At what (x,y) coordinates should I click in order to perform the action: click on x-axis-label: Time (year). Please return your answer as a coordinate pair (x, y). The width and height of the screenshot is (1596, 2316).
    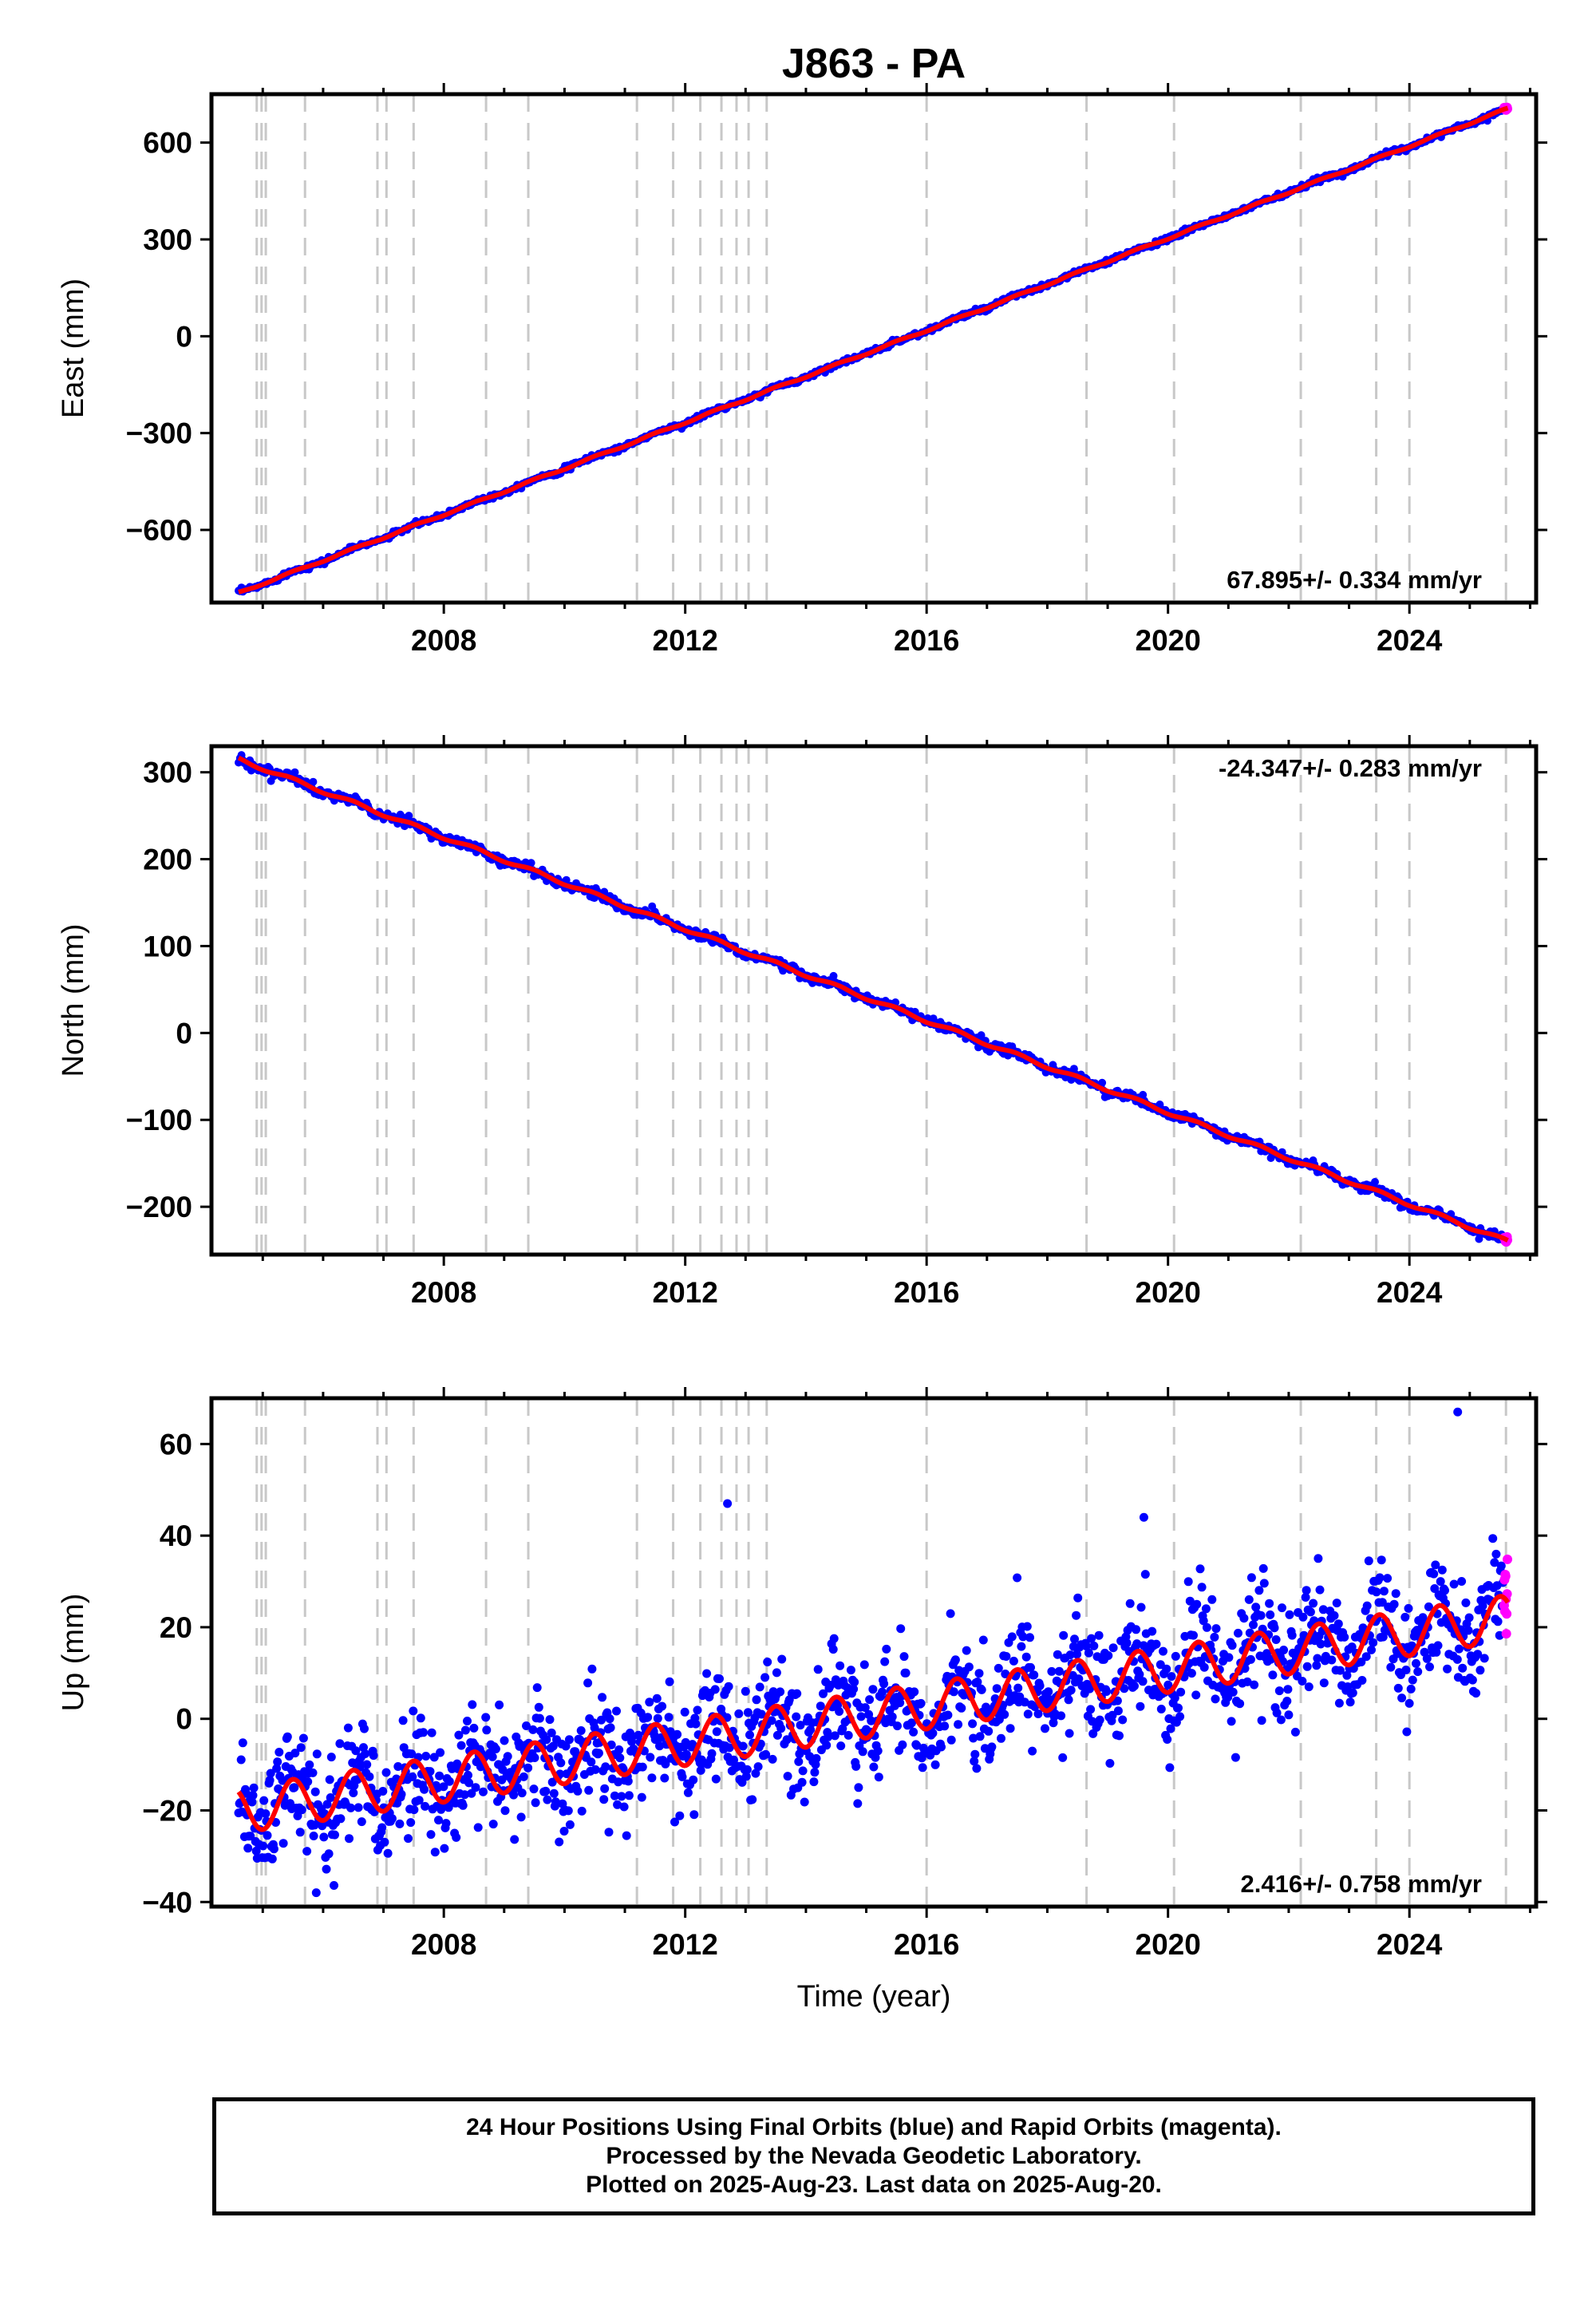
    Looking at the image, I should click on (874, 1997).